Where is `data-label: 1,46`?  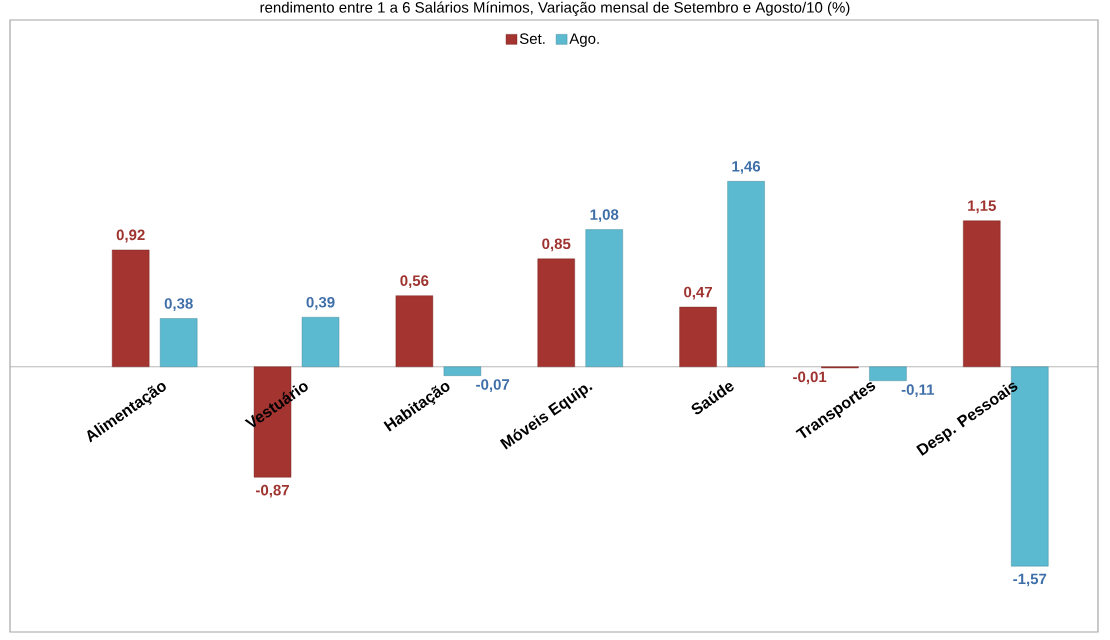
data-label: 1,46 is located at coordinates (746, 167).